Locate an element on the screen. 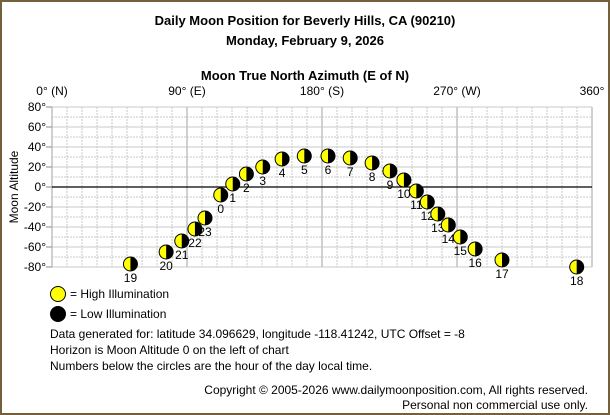  y-tick-label: -80° is located at coordinates (35, 267).